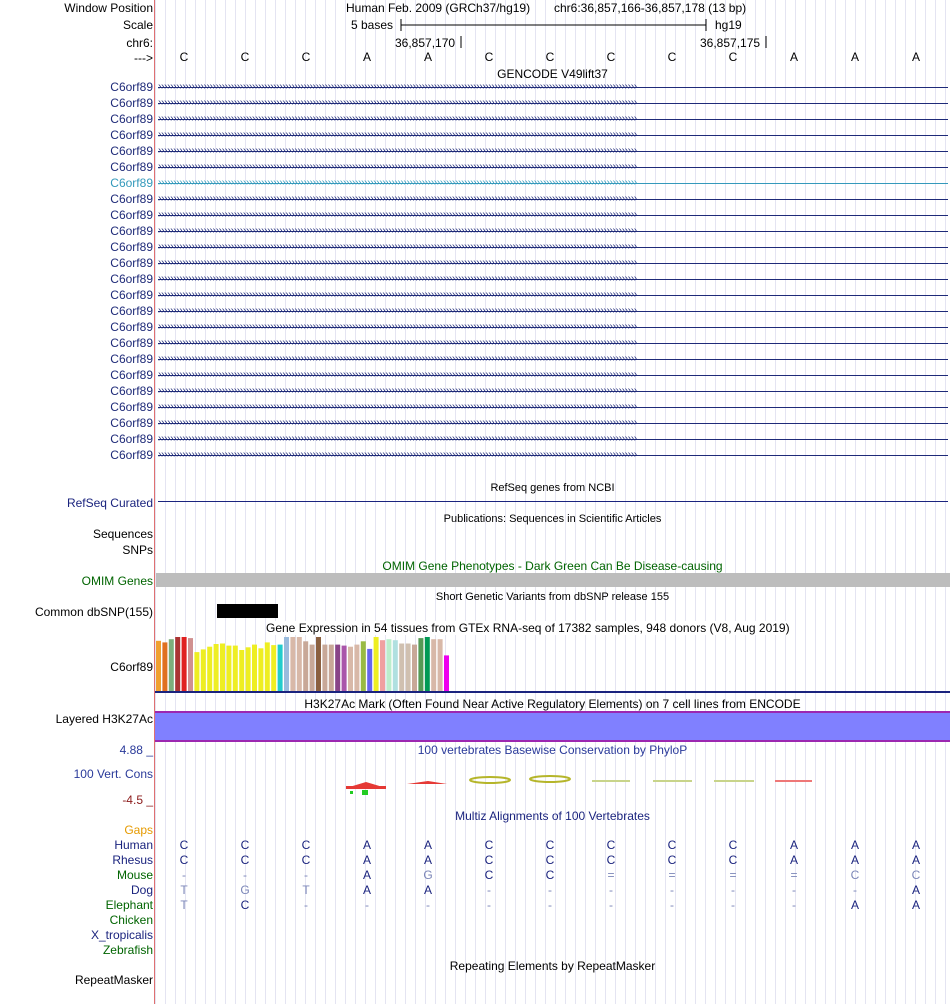  I want to click on species-label: Elephant, so click(129, 905).